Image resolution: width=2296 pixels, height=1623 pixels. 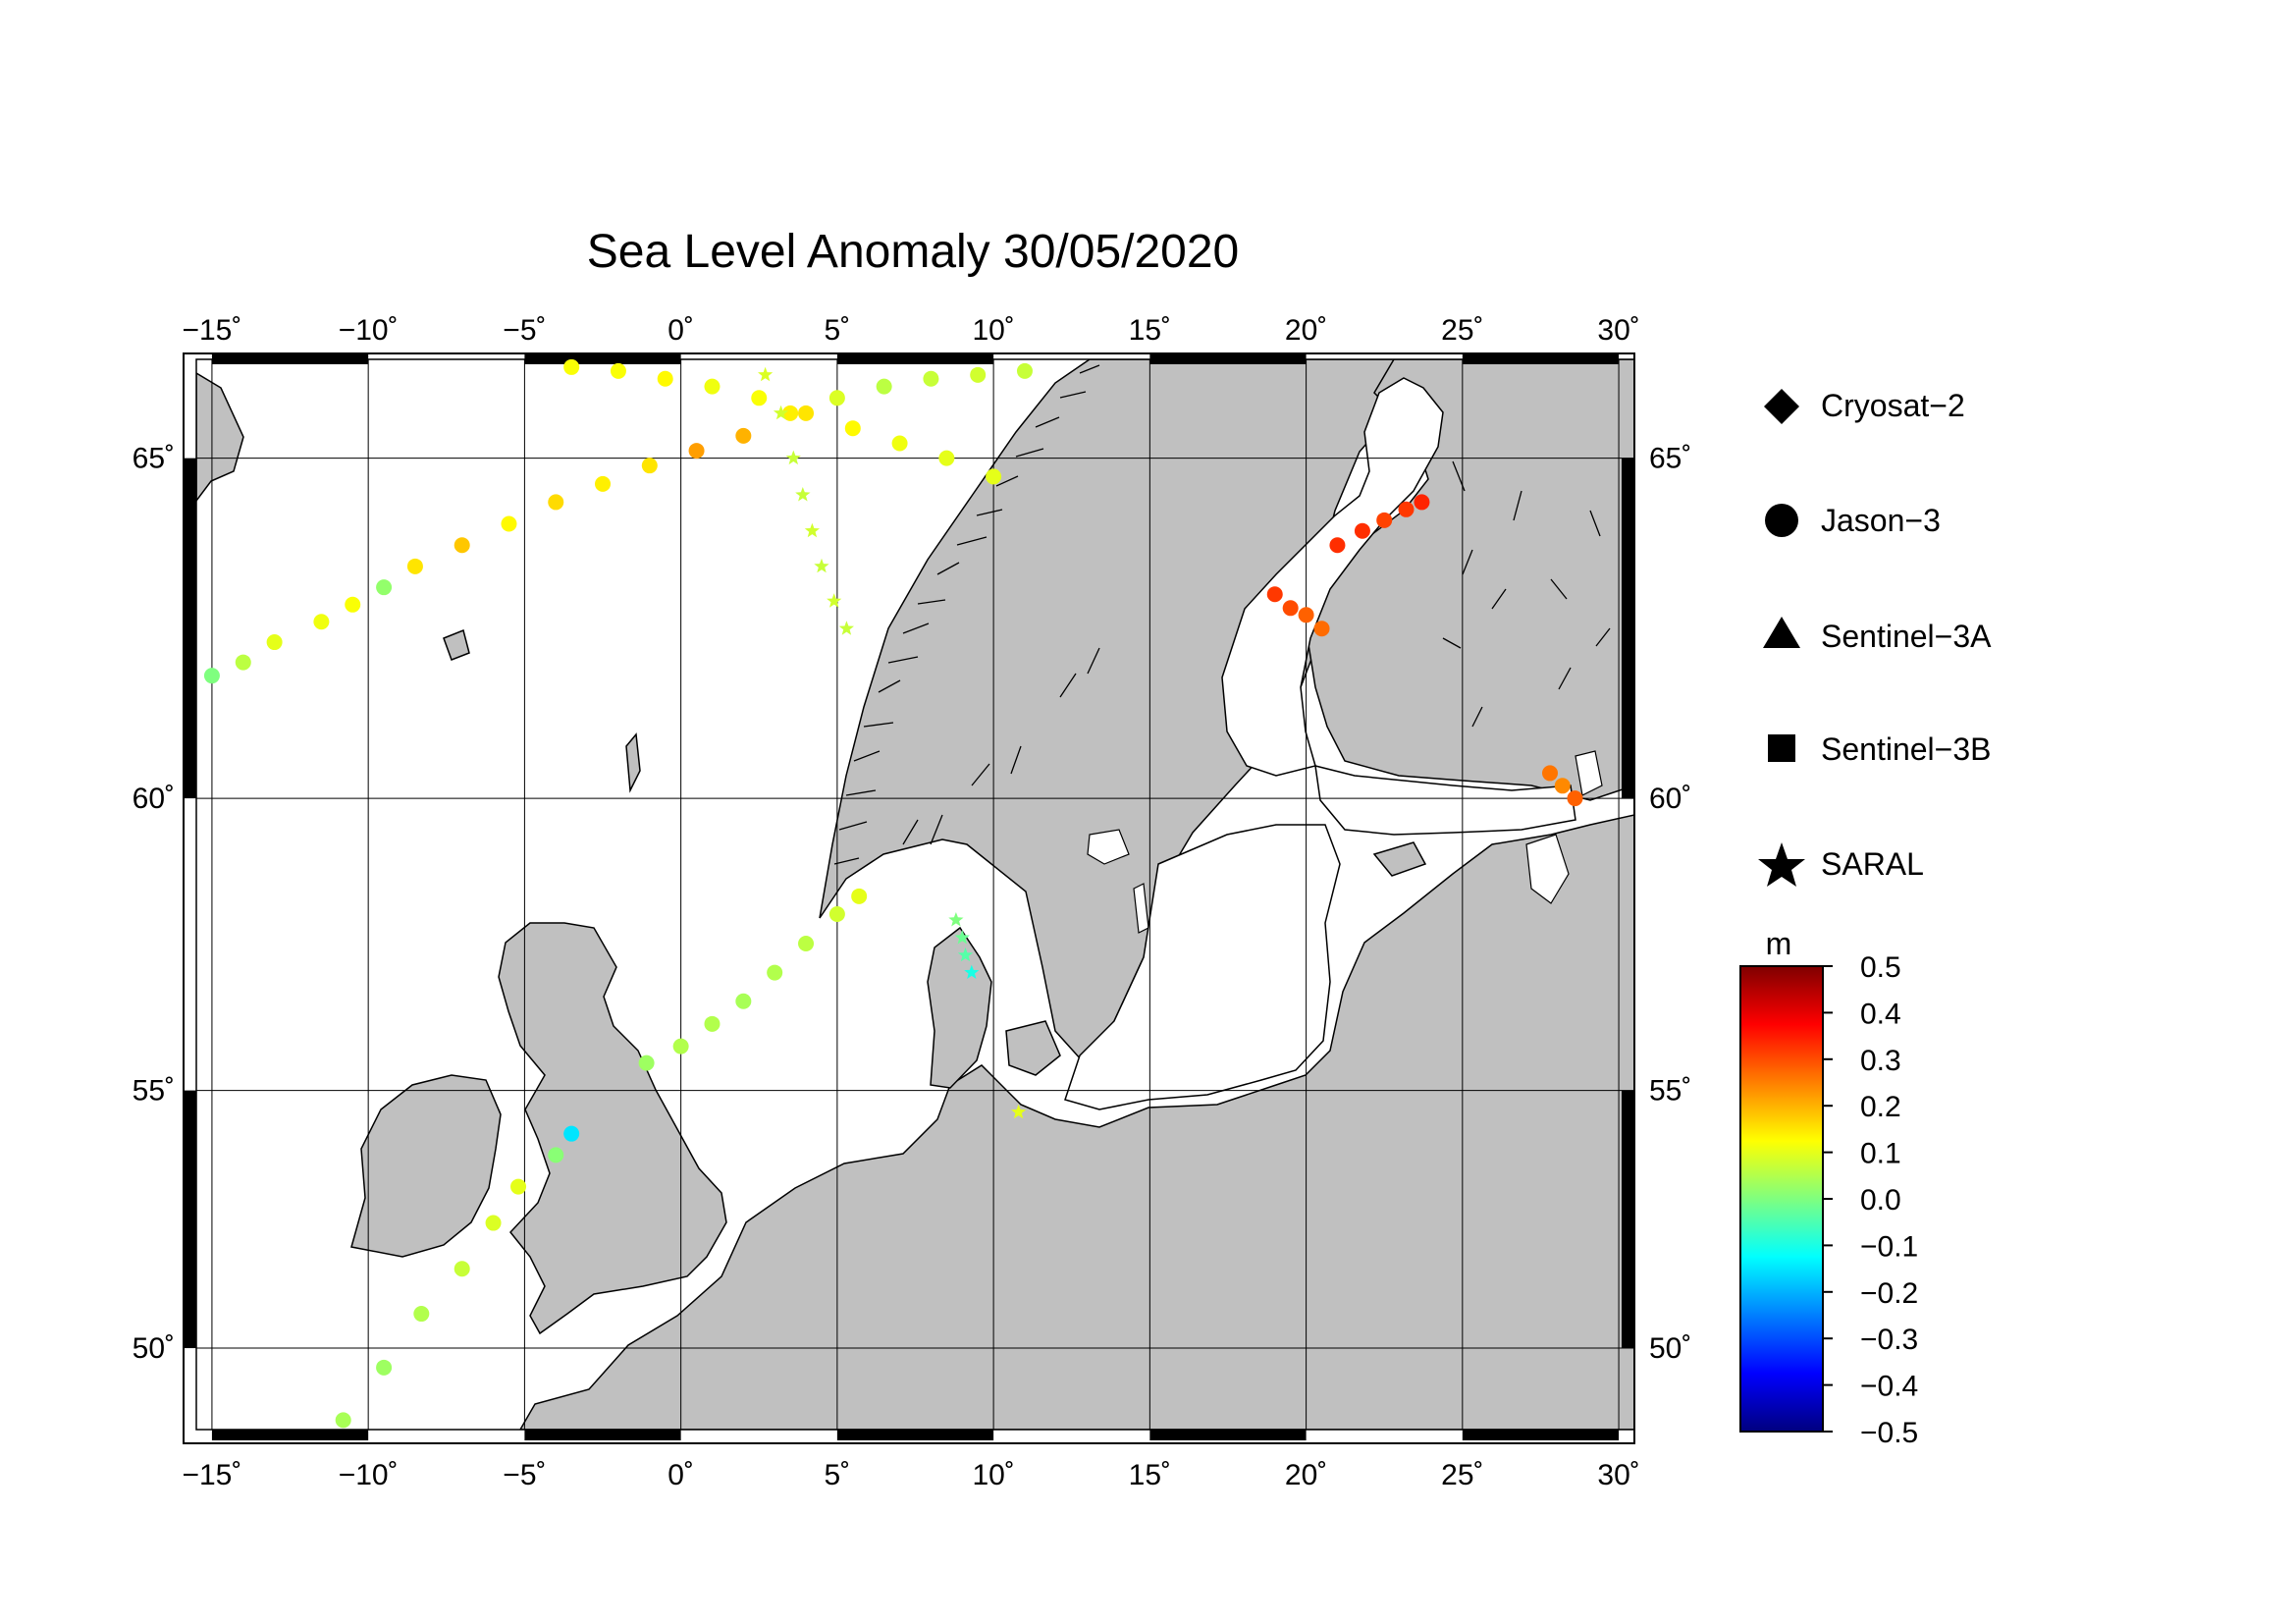 What do you see at coordinates (1589, 773) in the screenshot?
I see `lake-onega` at bounding box center [1589, 773].